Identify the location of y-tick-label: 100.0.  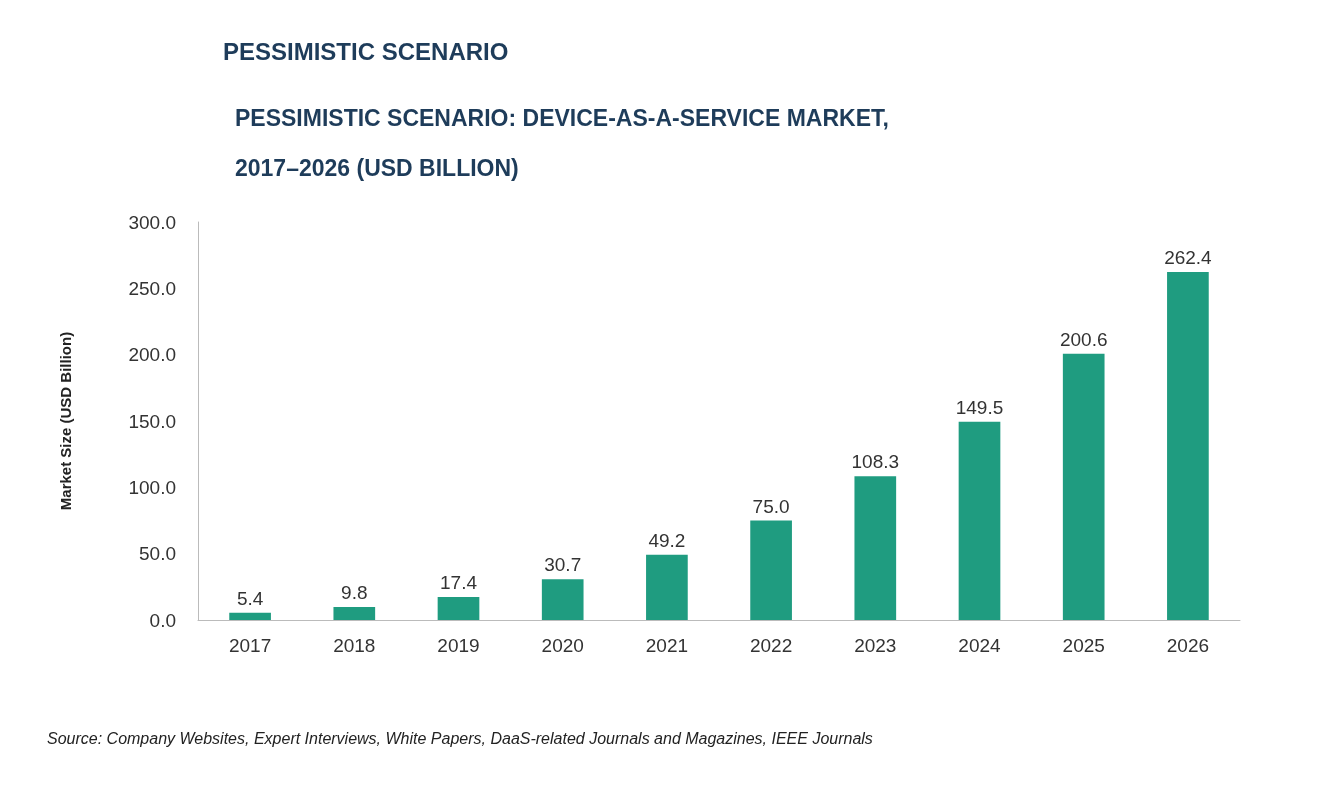
(152, 487).